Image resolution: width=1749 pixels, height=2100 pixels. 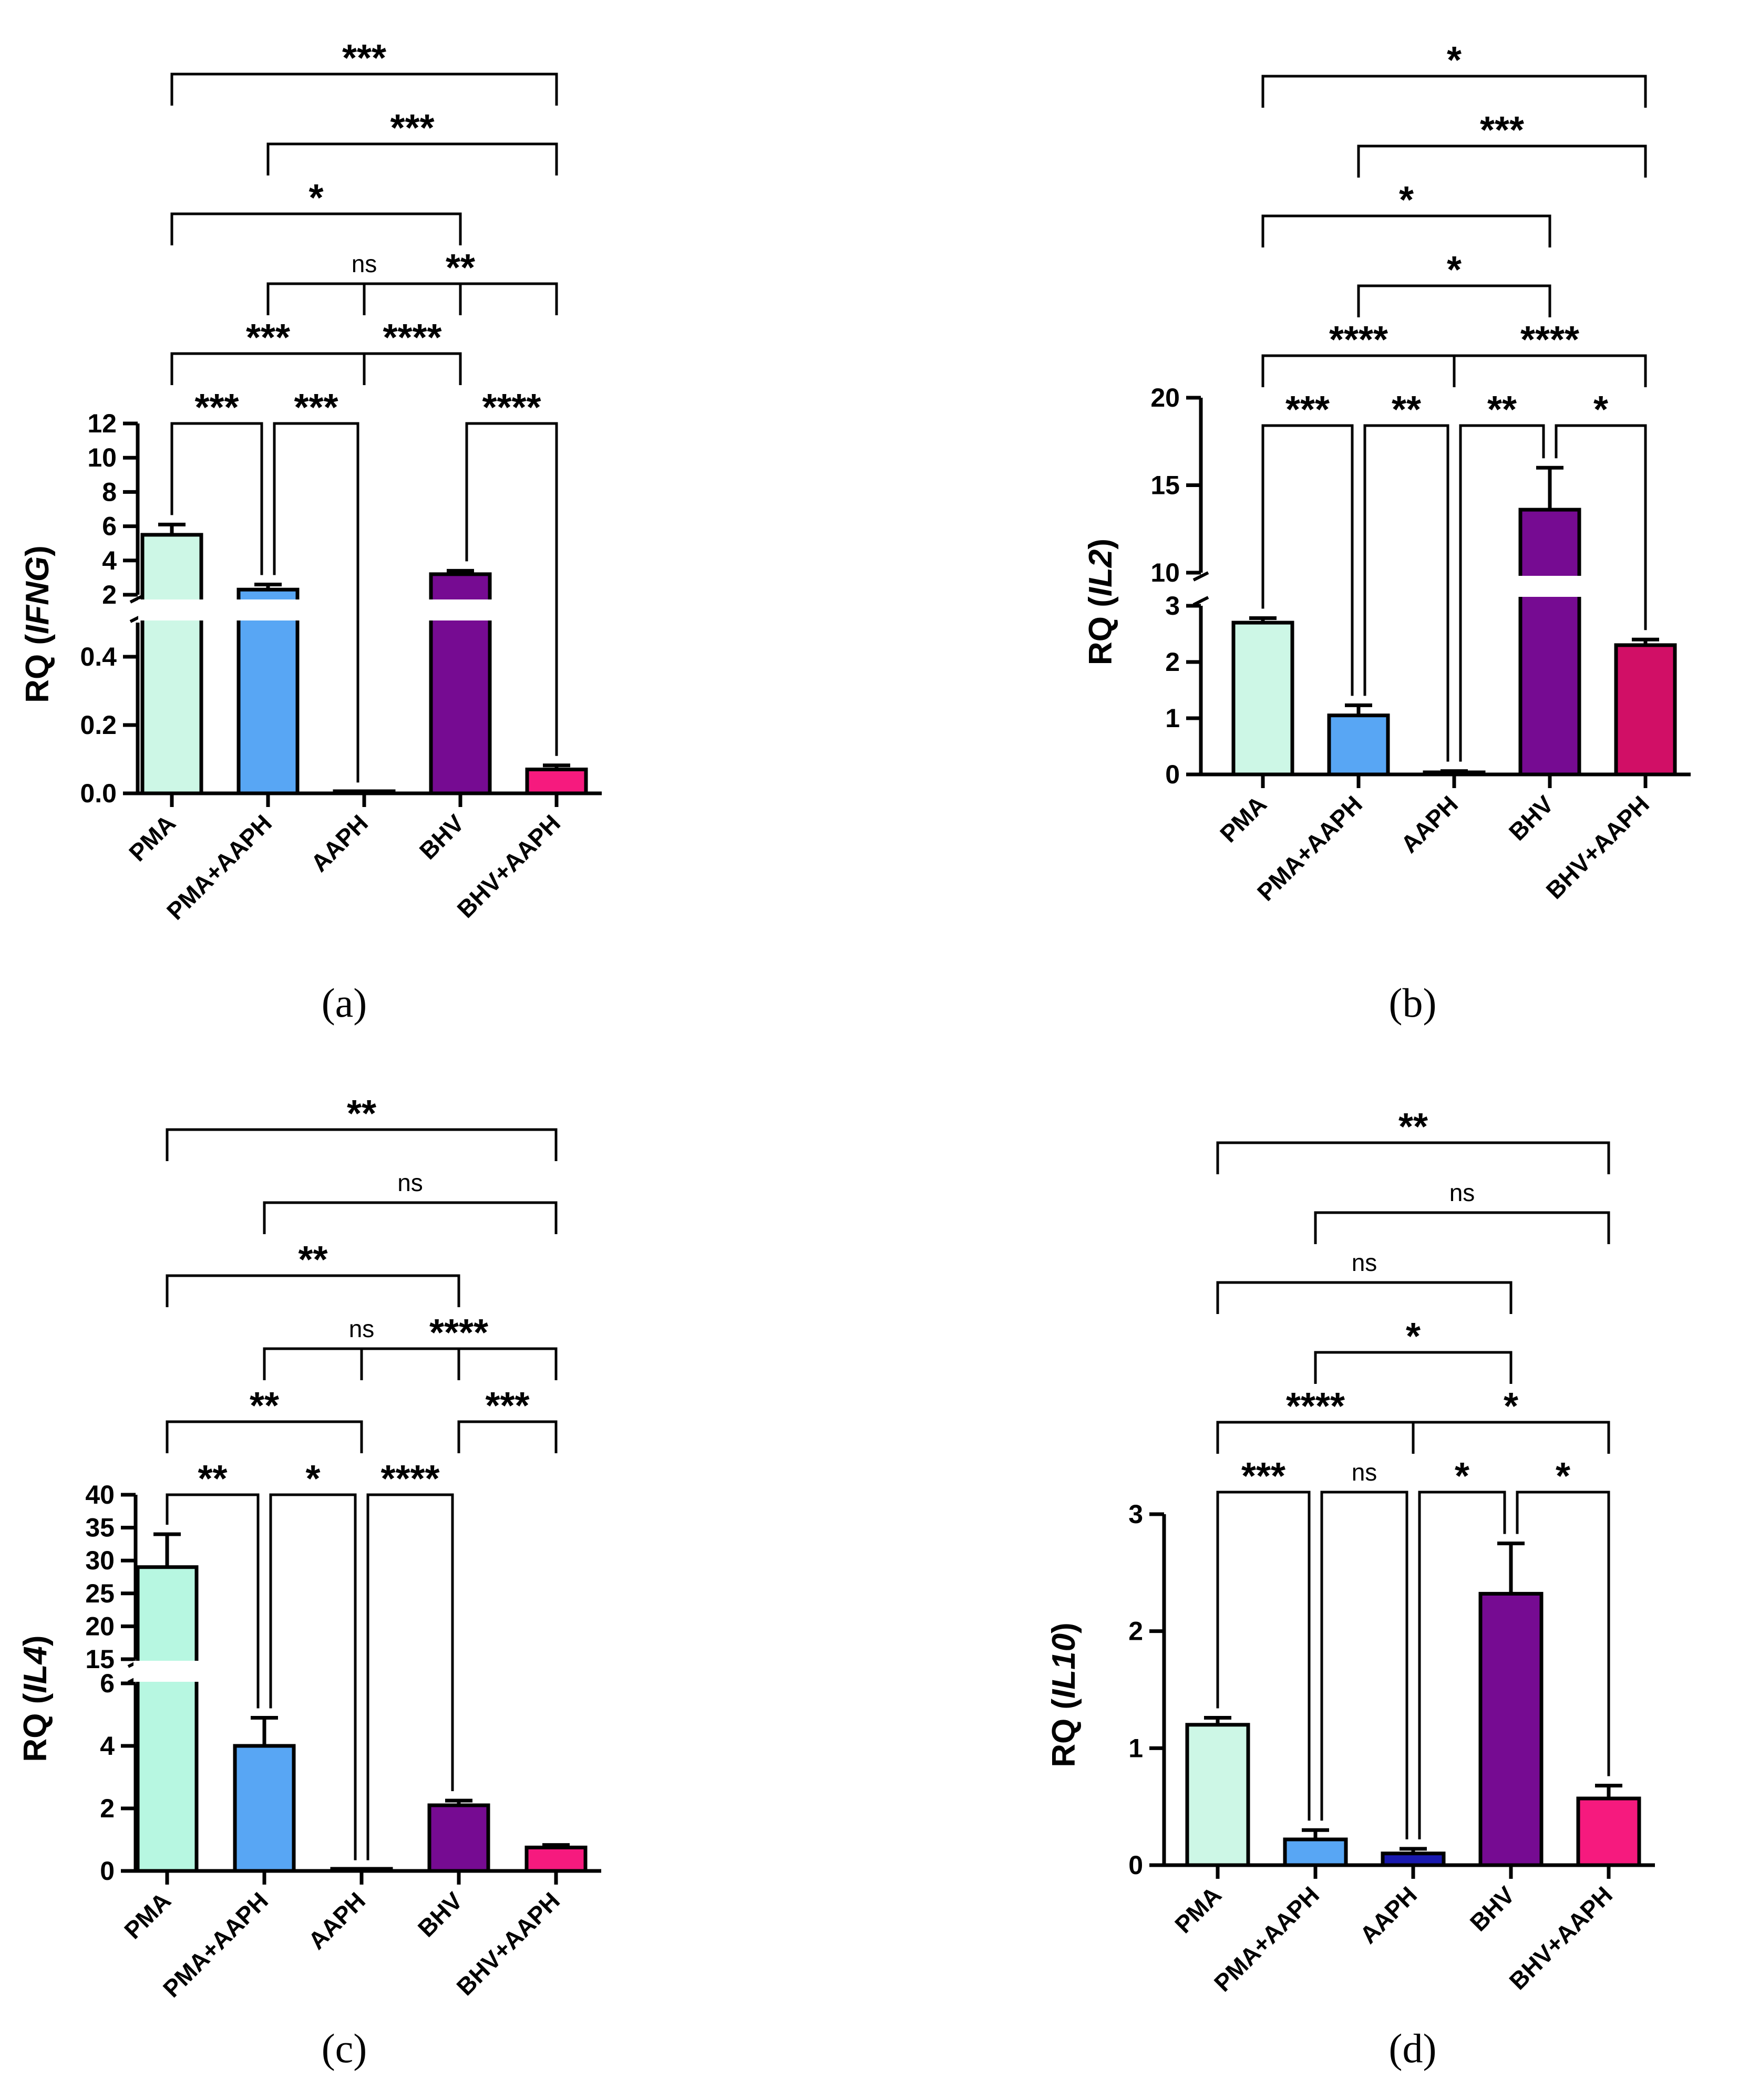 I want to click on y-axis-label: RQ (IL4), so click(x=35, y=1698).